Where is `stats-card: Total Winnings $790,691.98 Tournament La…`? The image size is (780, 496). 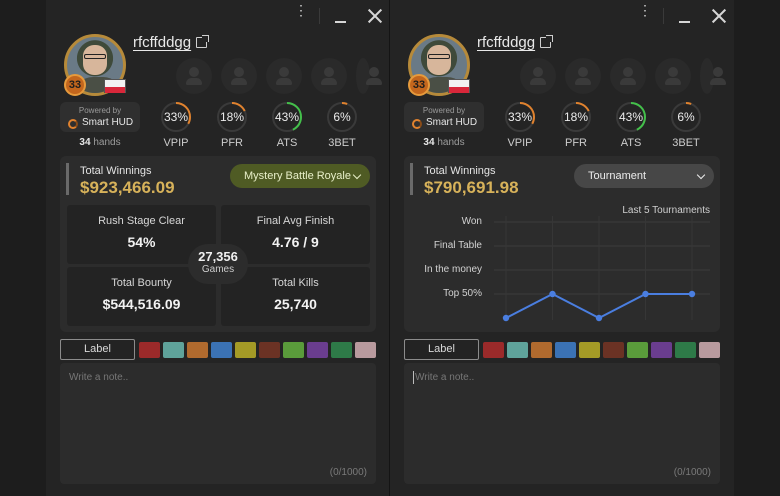 stats-card: Total Winnings $790,691.98 Tournament La… is located at coordinates (562, 244).